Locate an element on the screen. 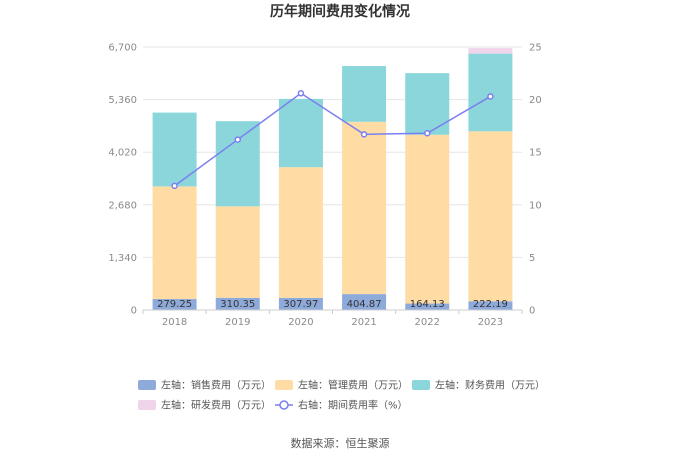 The width and height of the screenshot is (680, 460). y-left-tick-label: 1,340 is located at coordinates (122, 258).